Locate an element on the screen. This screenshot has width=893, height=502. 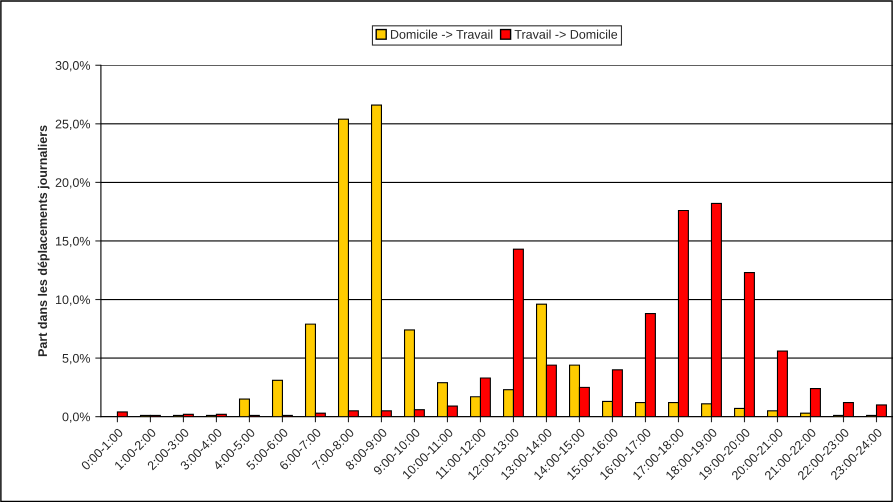
y-tick-label: 5,0% is located at coordinates (76, 359).